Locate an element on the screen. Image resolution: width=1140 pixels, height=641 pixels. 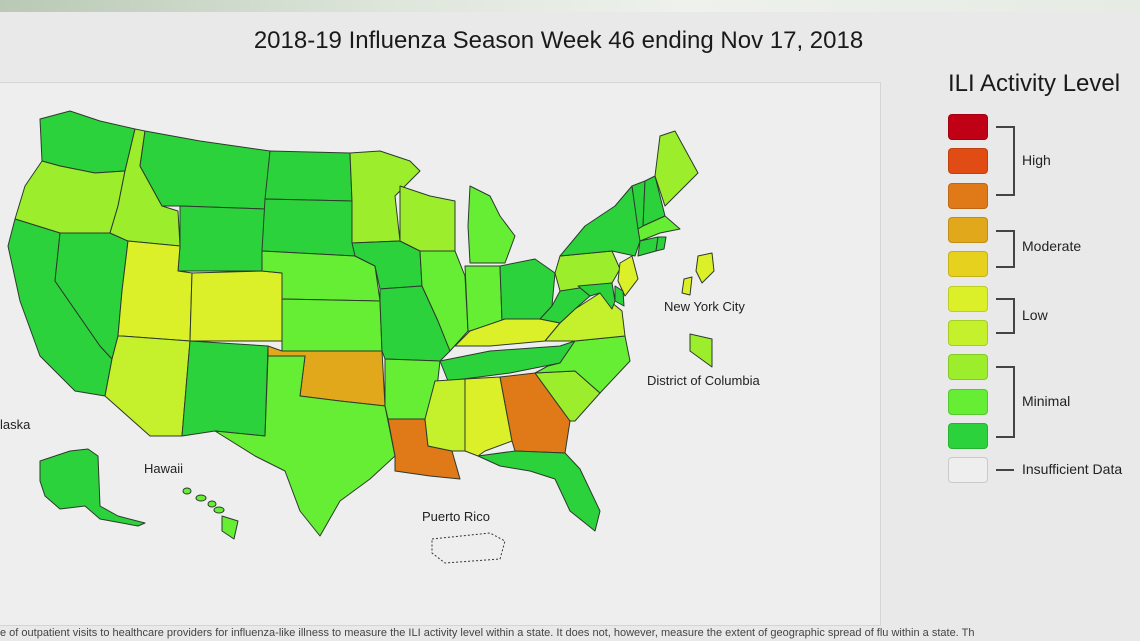
label-new-york-city: New York City is located at coordinates (704, 306).